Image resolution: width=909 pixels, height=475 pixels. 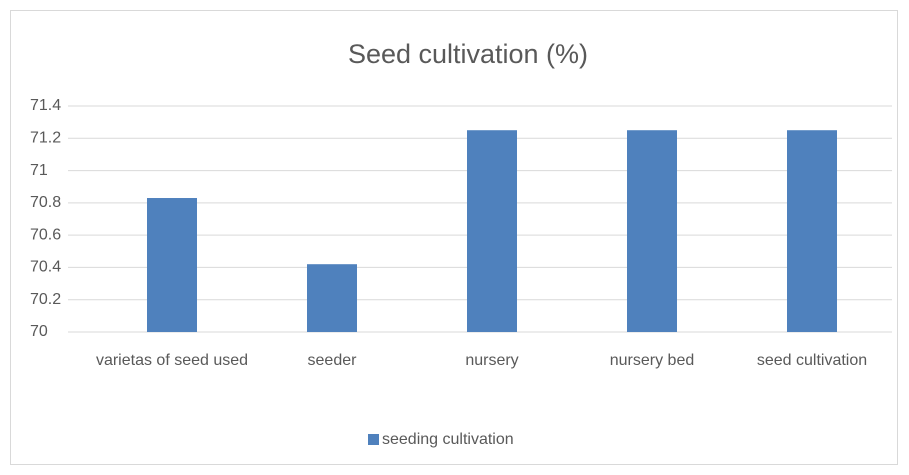 I want to click on y-tick-label: 71.4, so click(x=45, y=105).